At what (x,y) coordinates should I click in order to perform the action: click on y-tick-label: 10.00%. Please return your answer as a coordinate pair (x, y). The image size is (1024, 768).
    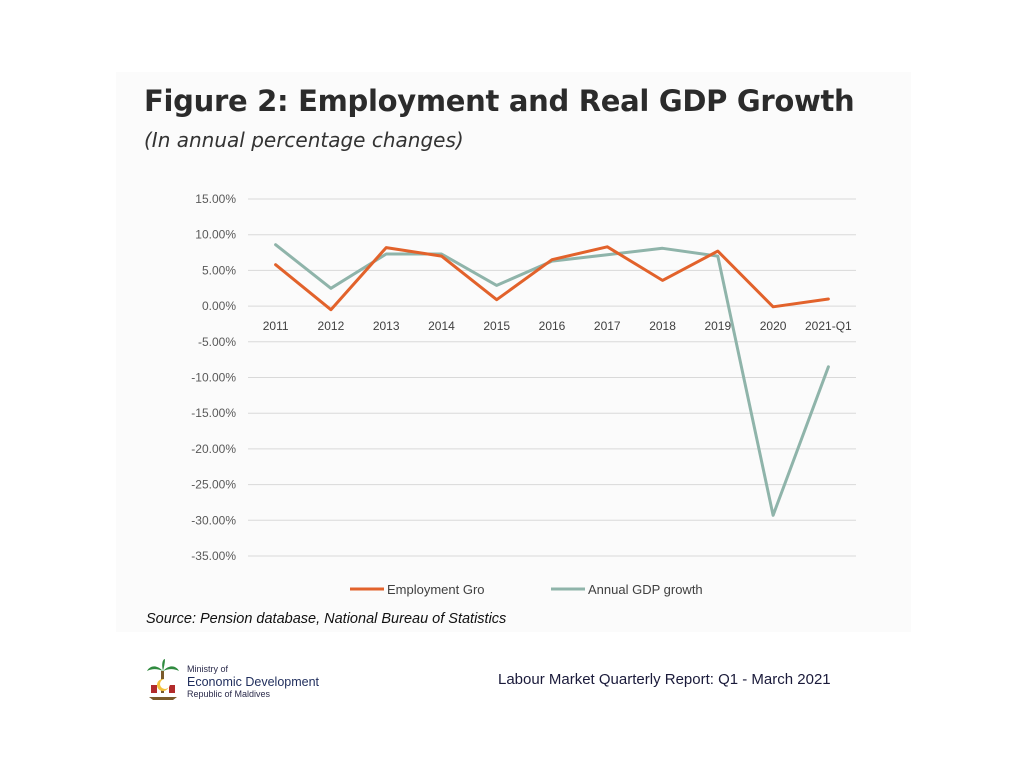
    Looking at the image, I should click on (215, 235).